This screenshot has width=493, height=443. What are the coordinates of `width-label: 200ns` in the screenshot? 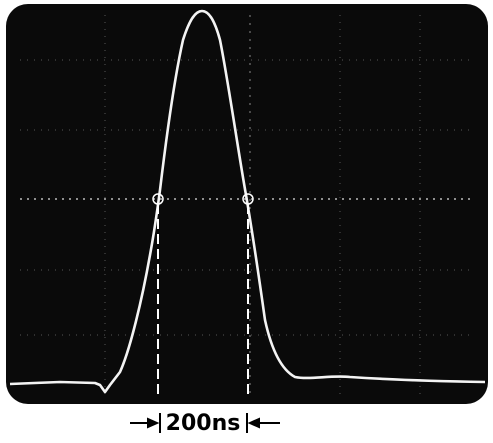 It's located at (203, 423).